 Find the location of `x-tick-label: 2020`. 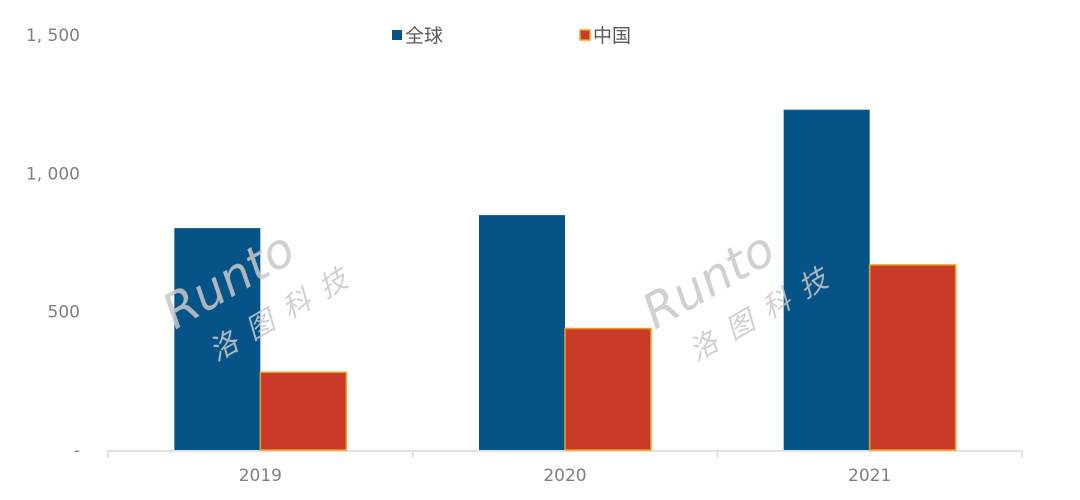

x-tick-label: 2020 is located at coordinates (564, 476).